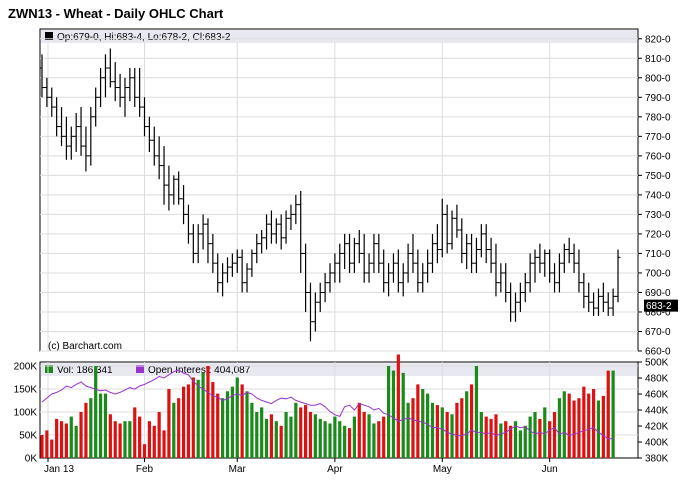 Image resolution: width=688 pixels, height=487 pixels. What do you see at coordinates (28, 436) in the screenshot?
I see `volume-tick-label: 50K` at bounding box center [28, 436].